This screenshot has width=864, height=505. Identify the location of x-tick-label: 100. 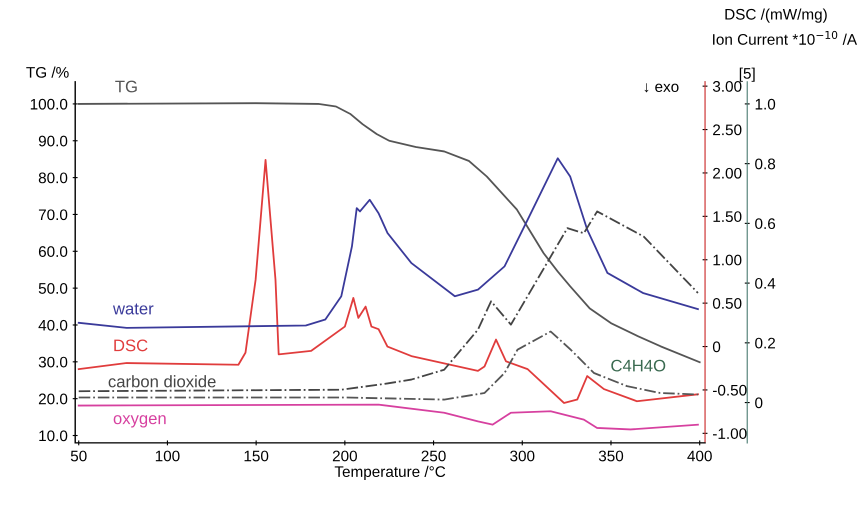
(168, 456).